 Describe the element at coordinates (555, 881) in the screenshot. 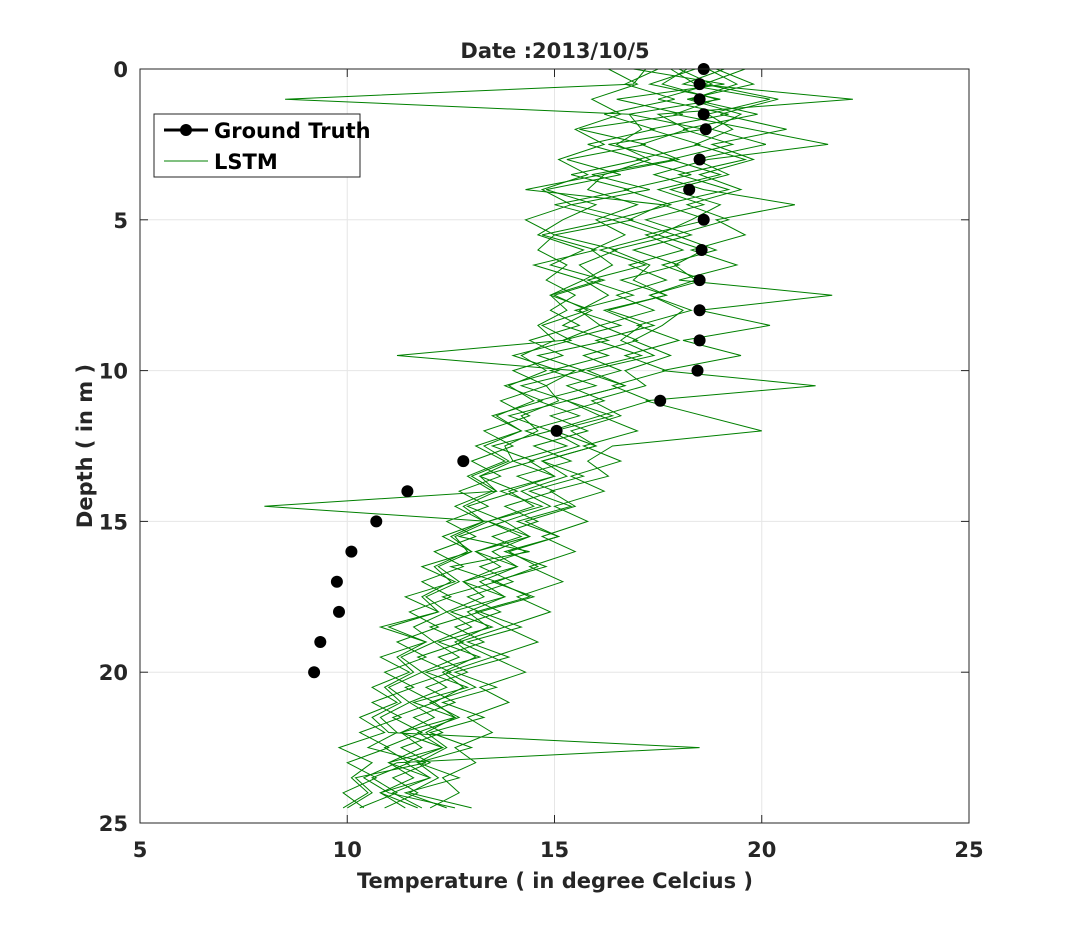

I see `x-axis-label: Temperature ( in degree Celcius )` at that location.